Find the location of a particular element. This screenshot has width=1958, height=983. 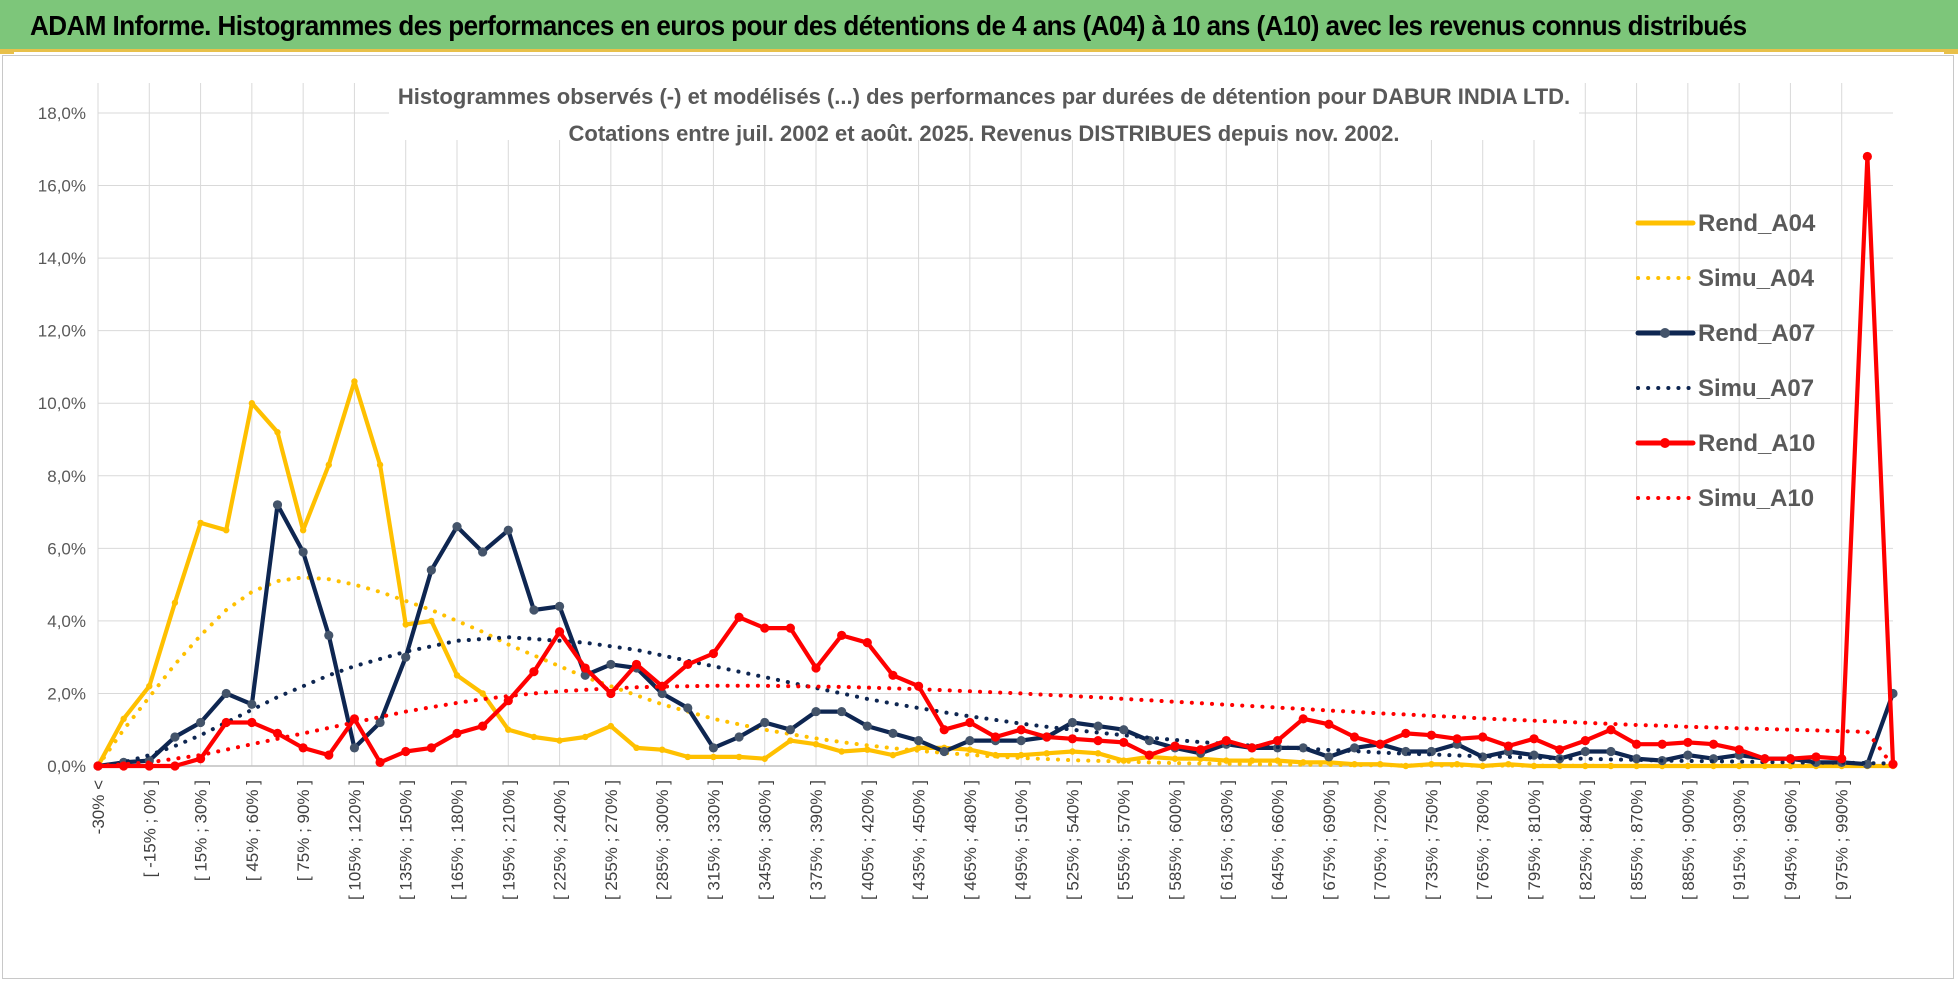

x-tick-label: [ 405% ; 420% ] is located at coordinates (867, 840).